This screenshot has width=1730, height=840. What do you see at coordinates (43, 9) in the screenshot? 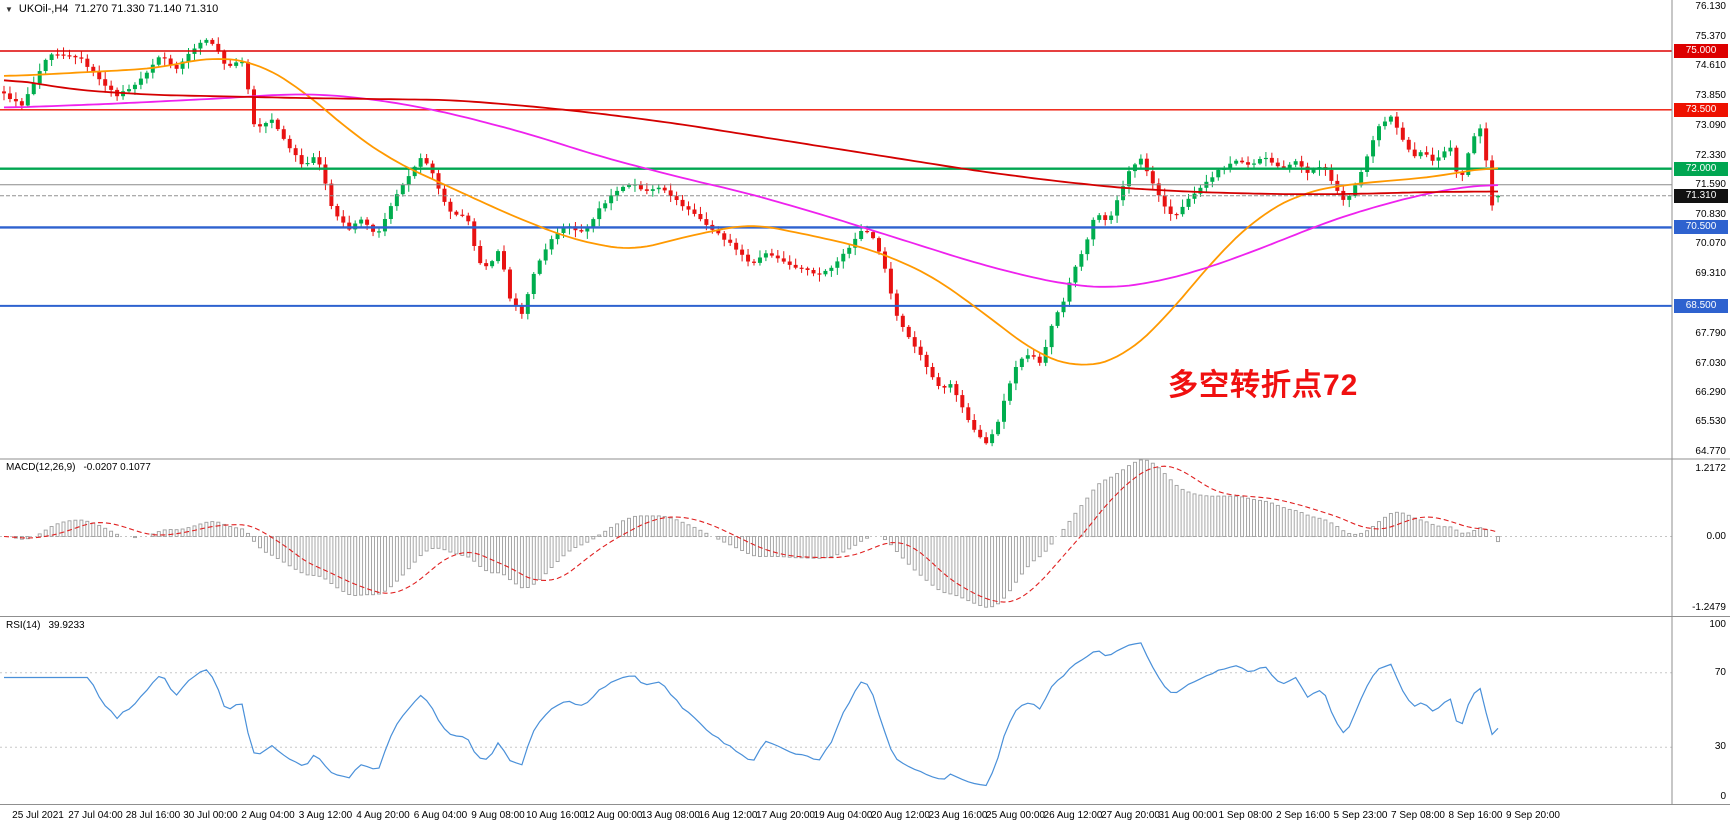
I see `symbol-period-label: UKOil-,H4` at bounding box center [43, 9].